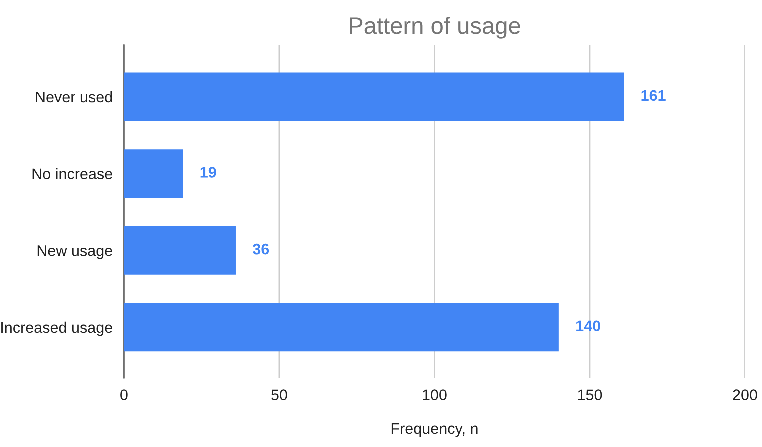  I want to click on x-tick-label: 100, so click(435, 395).